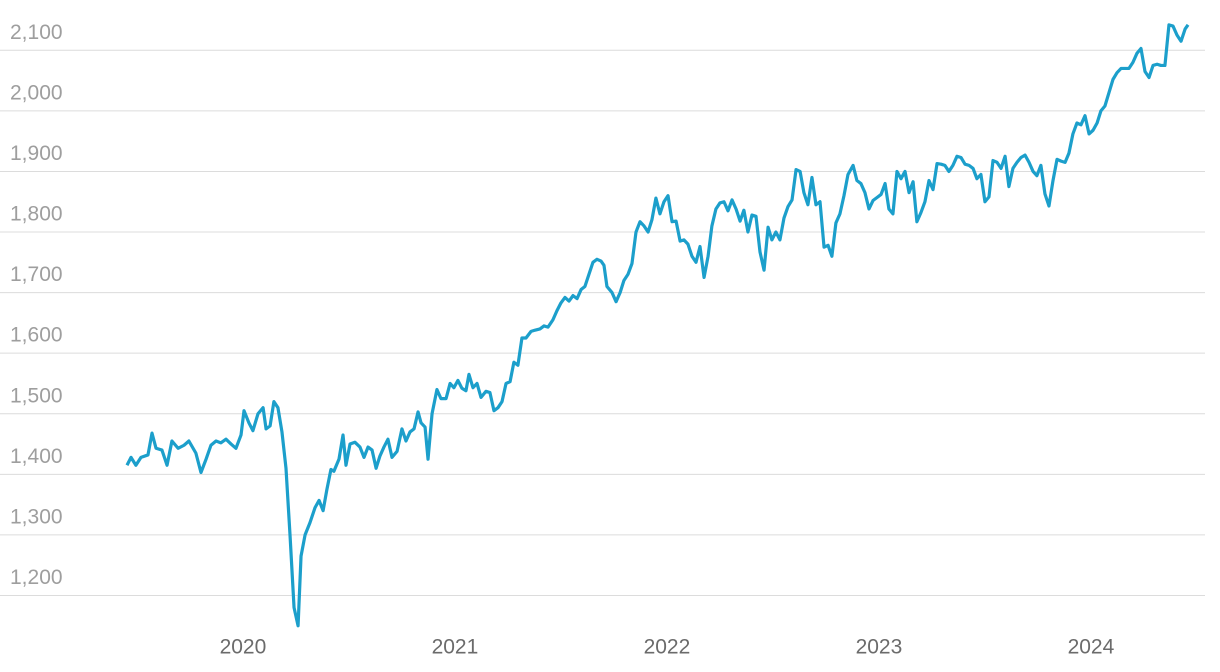 The height and width of the screenshot is (672, 1220). Describe the element at coordinates (36, 577) in the screenshot. I see `y-tick-label: 1,200` at that location.